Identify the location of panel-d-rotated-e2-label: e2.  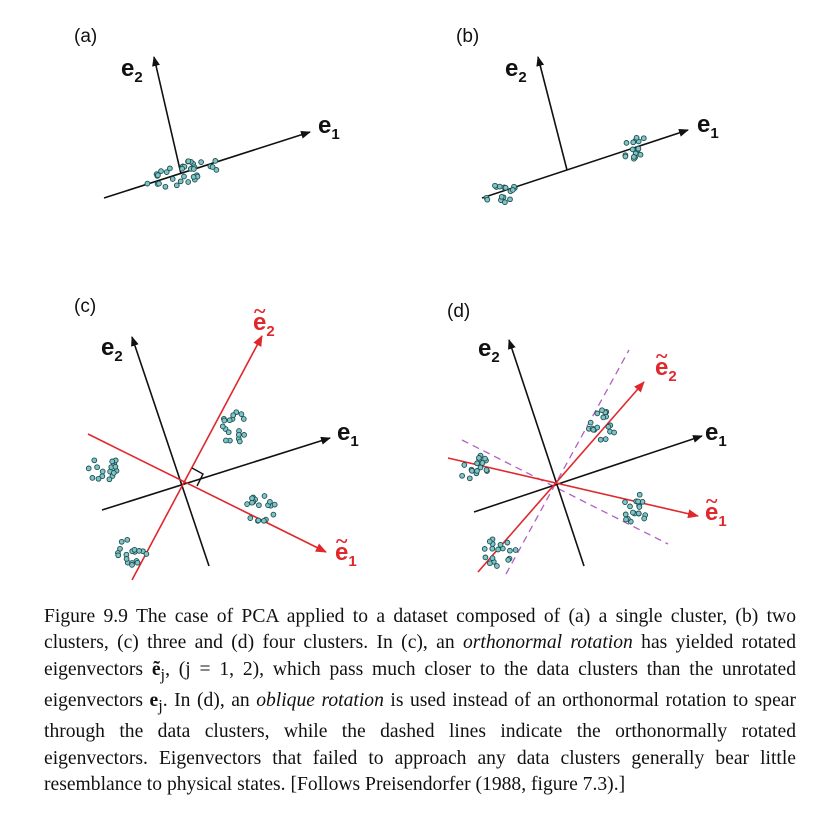
(666, 369).